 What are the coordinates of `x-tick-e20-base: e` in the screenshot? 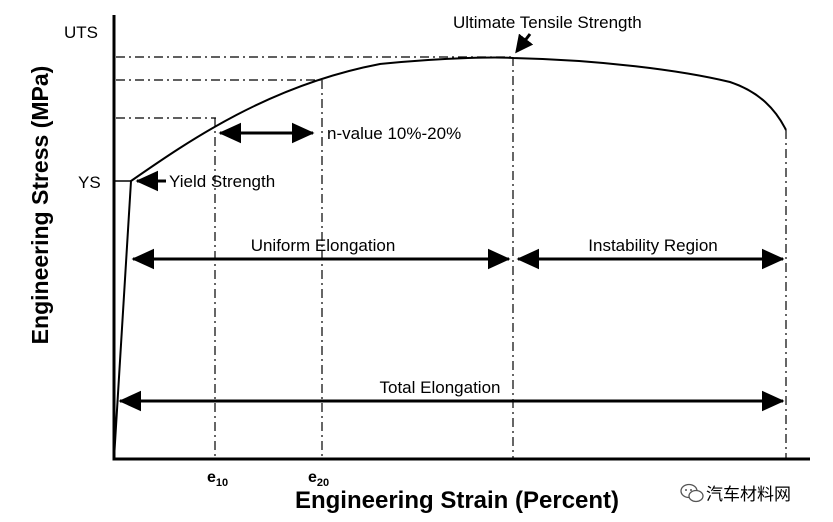 It's located at (312, 477).